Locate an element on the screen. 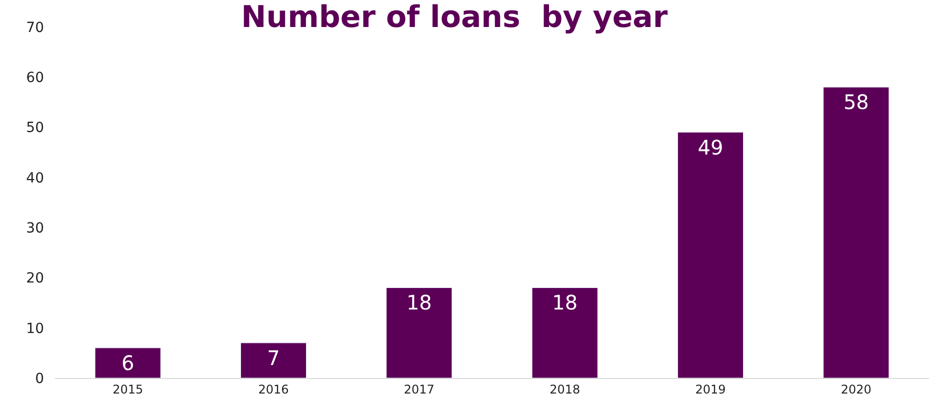 The height and width of the screenshot is (405, 937). x-tick-label: 2019 is located at coordinates (710, 389).